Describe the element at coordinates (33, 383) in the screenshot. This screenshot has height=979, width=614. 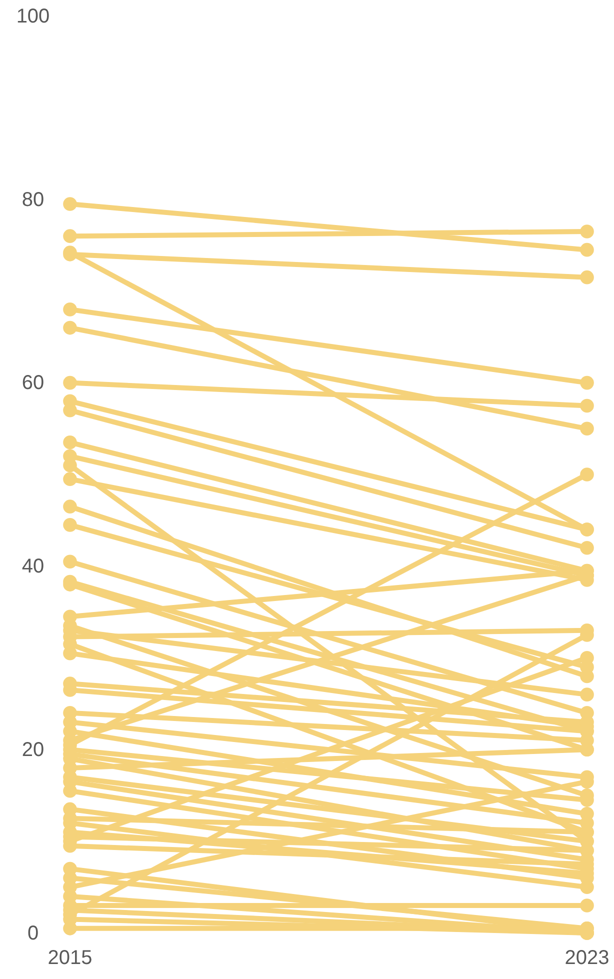
I see `y-tick-label: 60` at that location.